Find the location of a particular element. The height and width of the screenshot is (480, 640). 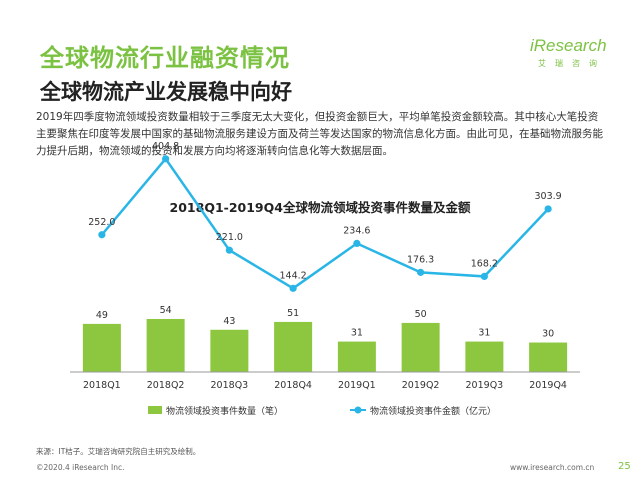

page-number: 25 is located at coordinates (624, 466).